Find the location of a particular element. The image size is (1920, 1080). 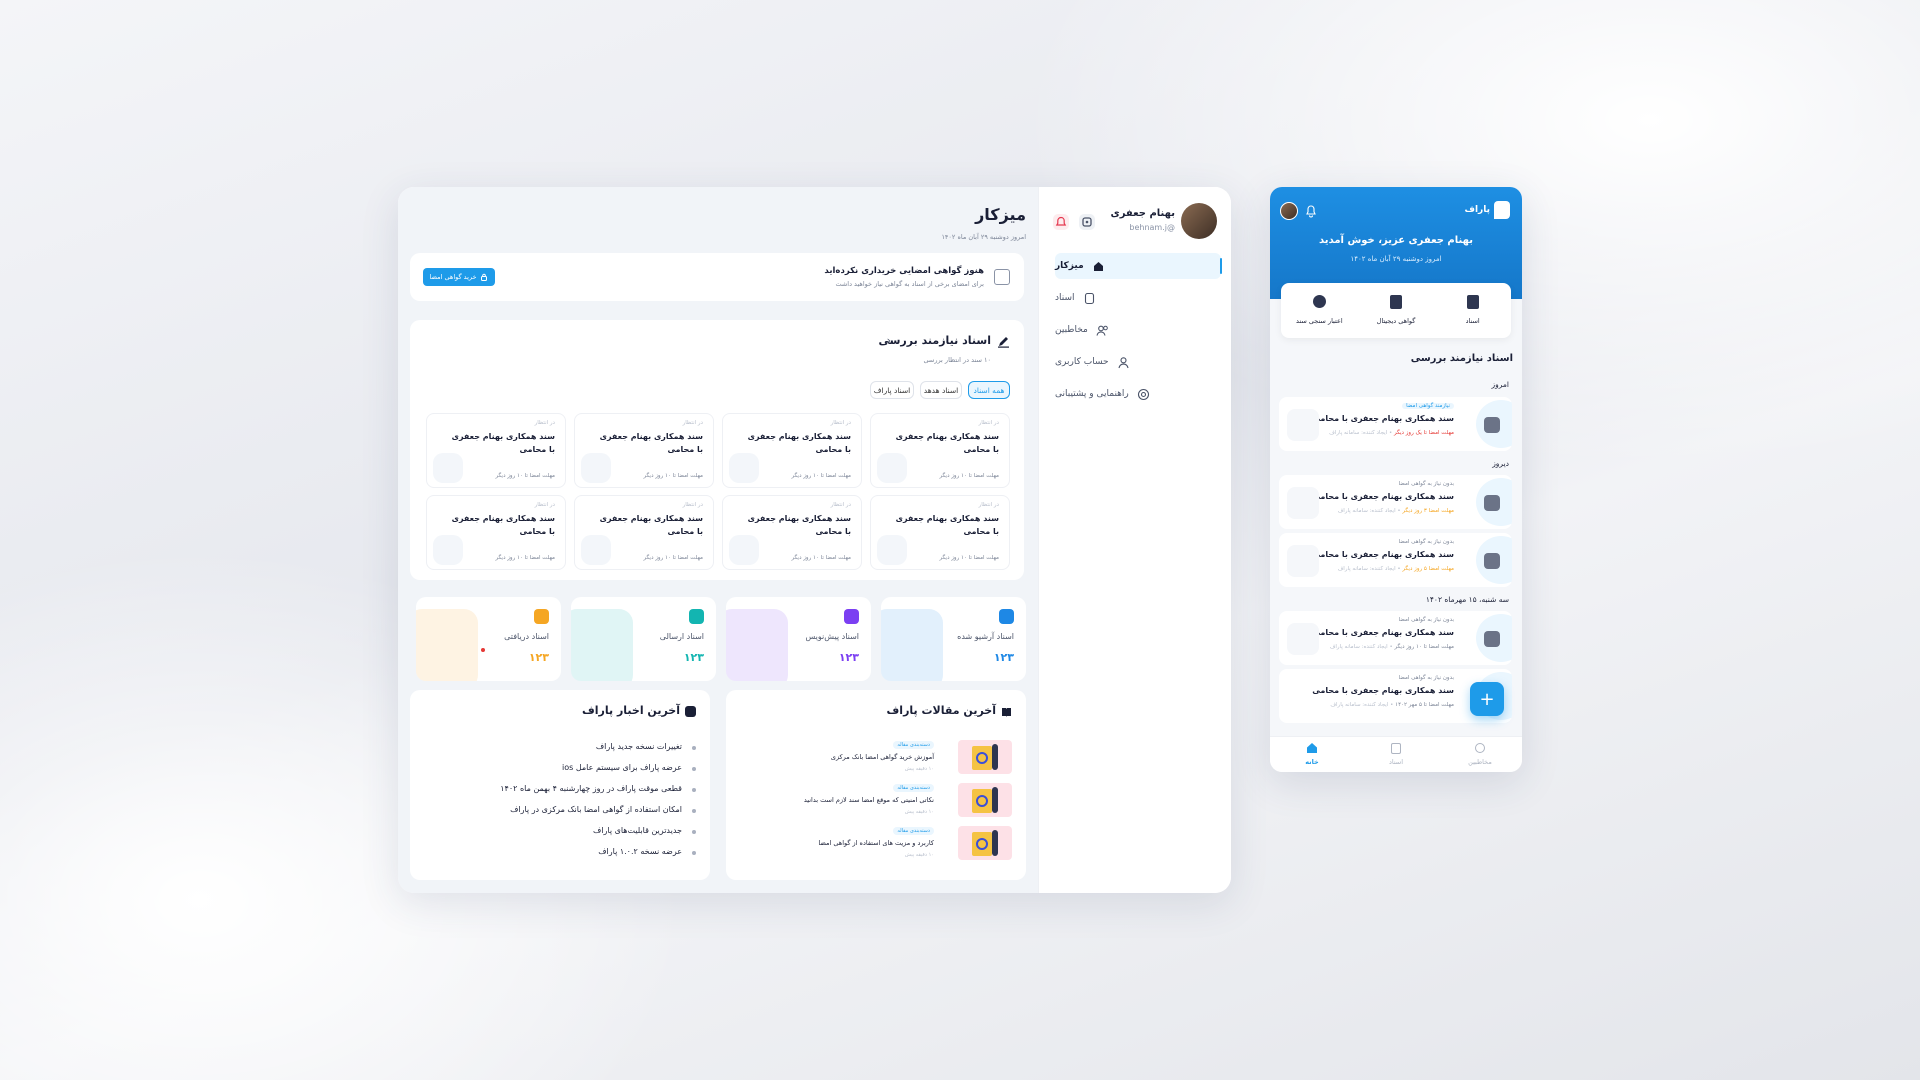

article-tag: دسته‌بندی مقاله is located at coordinates (913, 745).